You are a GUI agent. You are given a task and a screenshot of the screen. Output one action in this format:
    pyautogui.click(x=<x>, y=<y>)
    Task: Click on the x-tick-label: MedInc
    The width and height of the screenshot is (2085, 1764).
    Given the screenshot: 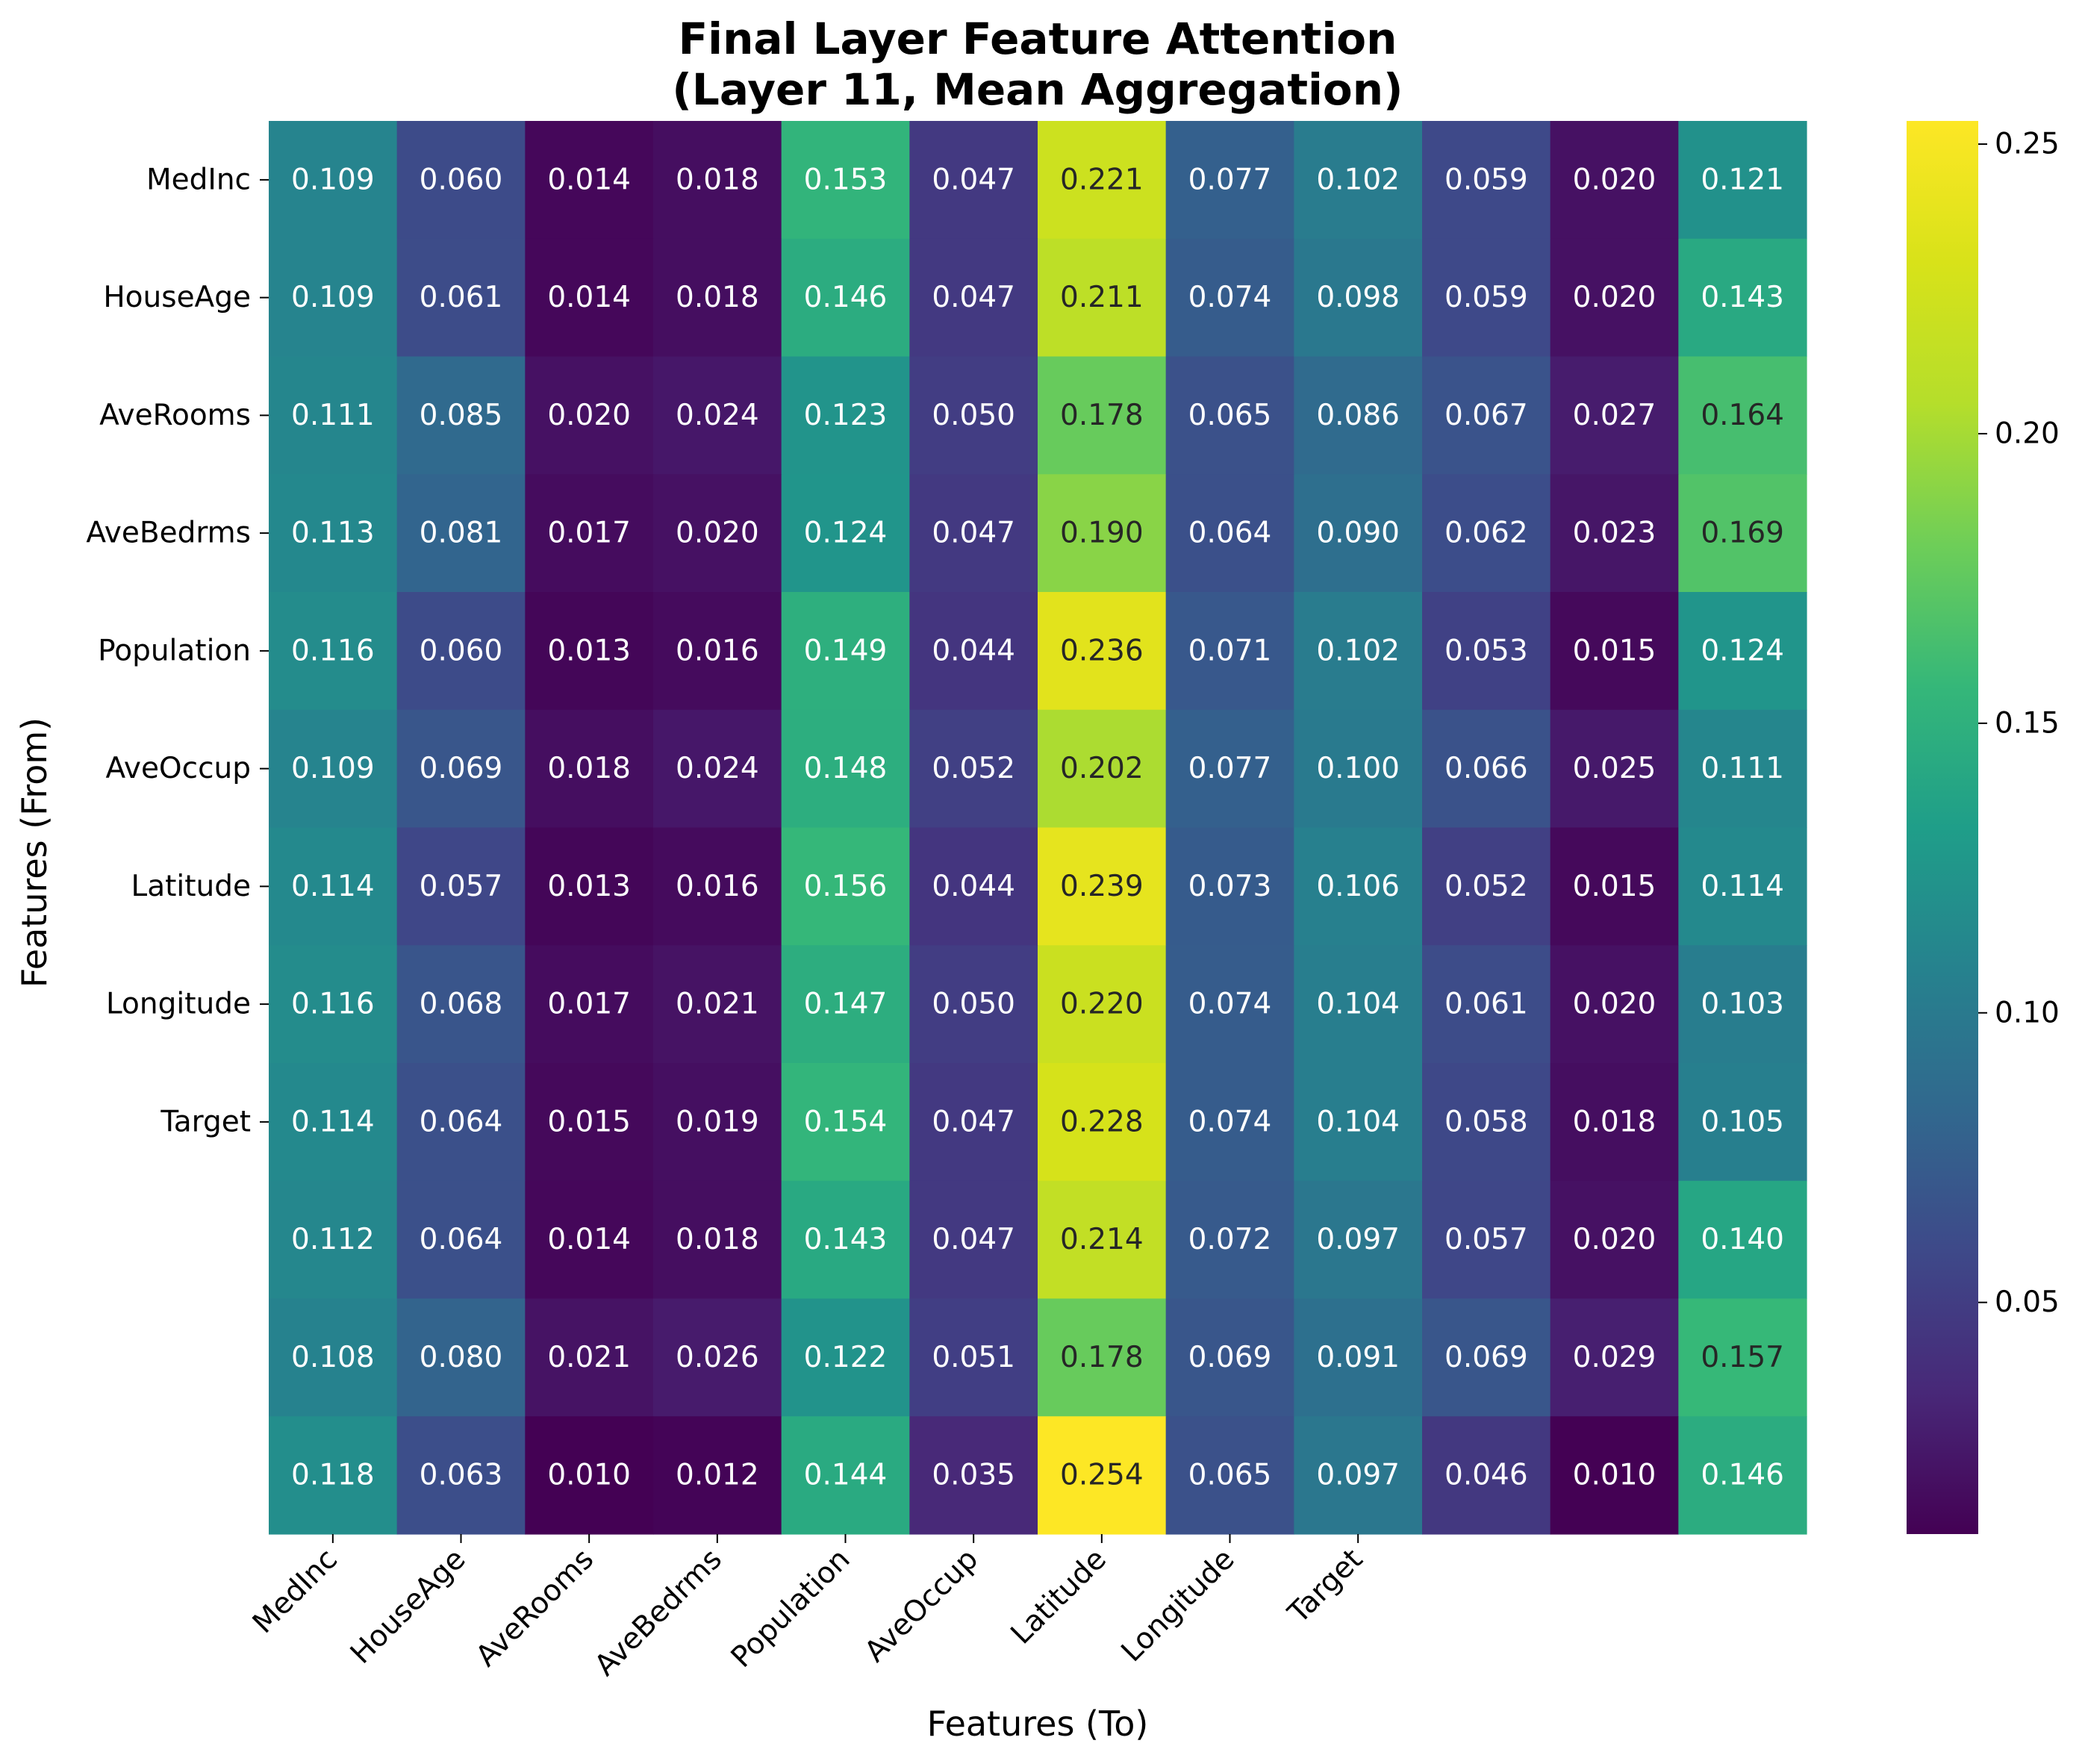 What is the action you would take?
    pyautogui.click(x=295, y=1591)
    